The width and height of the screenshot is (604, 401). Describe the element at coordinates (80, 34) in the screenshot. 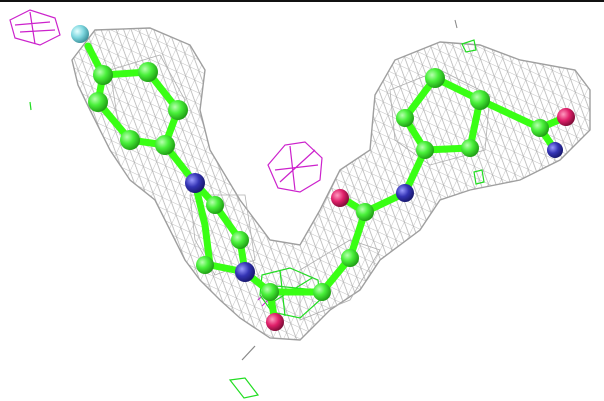

I see `fluorine-atom` at that location.